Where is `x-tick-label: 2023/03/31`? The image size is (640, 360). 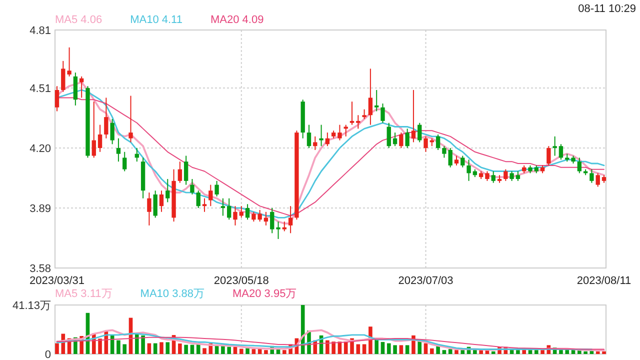 x-tick-label: 2023/03/31 is located at coordinates (57, 281).